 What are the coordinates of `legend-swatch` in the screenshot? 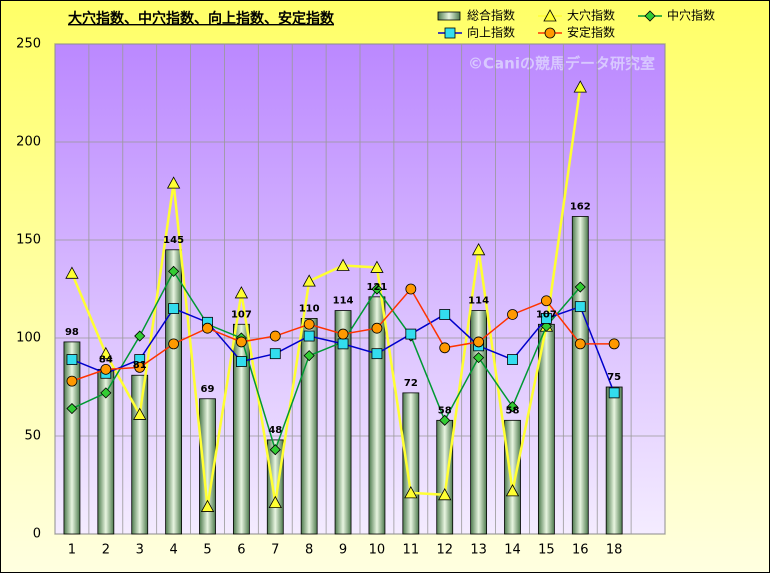 It's located at (449, 16).